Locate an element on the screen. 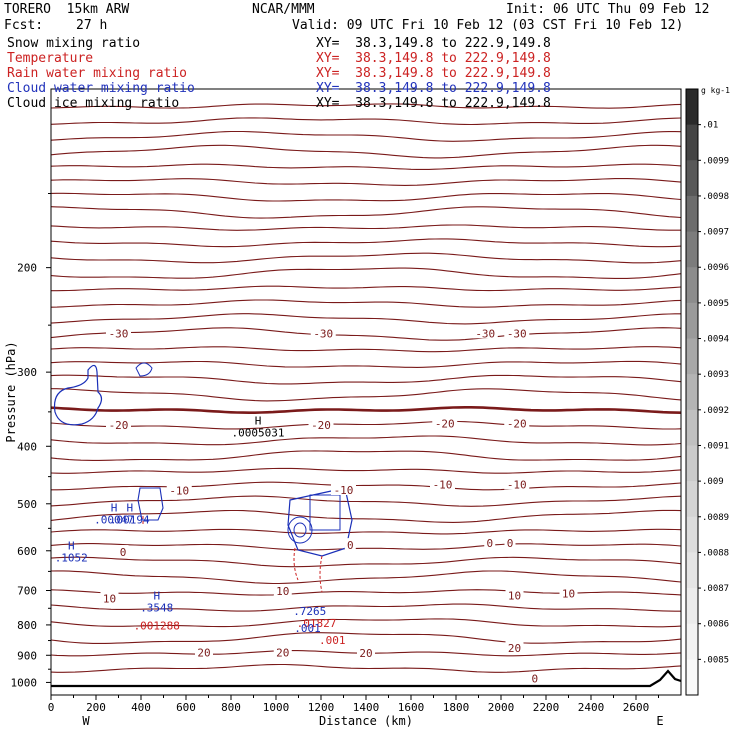 The height and width of the screenshot is (740, 740). fcst-value: 27 h is located at coordinates (92, 25).